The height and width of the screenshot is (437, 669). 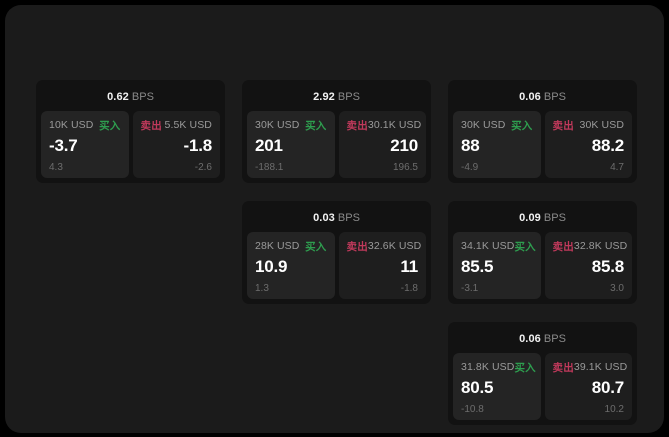 I want to click on ask-price: 88.2, so click(x=607, y=145).